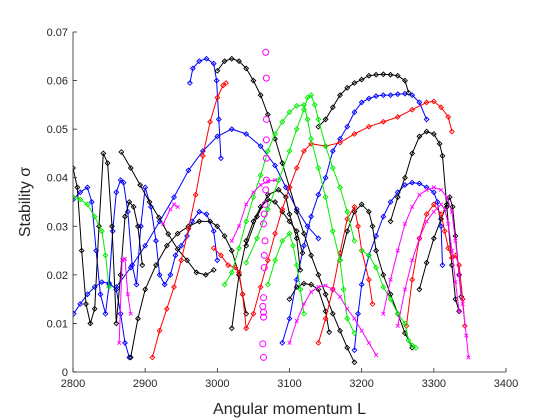 This screenshot has width=560, height=420. Describe the element at coordinates (506, 384) in the screenshot. I see `x-tick-label: 3400` at that location.